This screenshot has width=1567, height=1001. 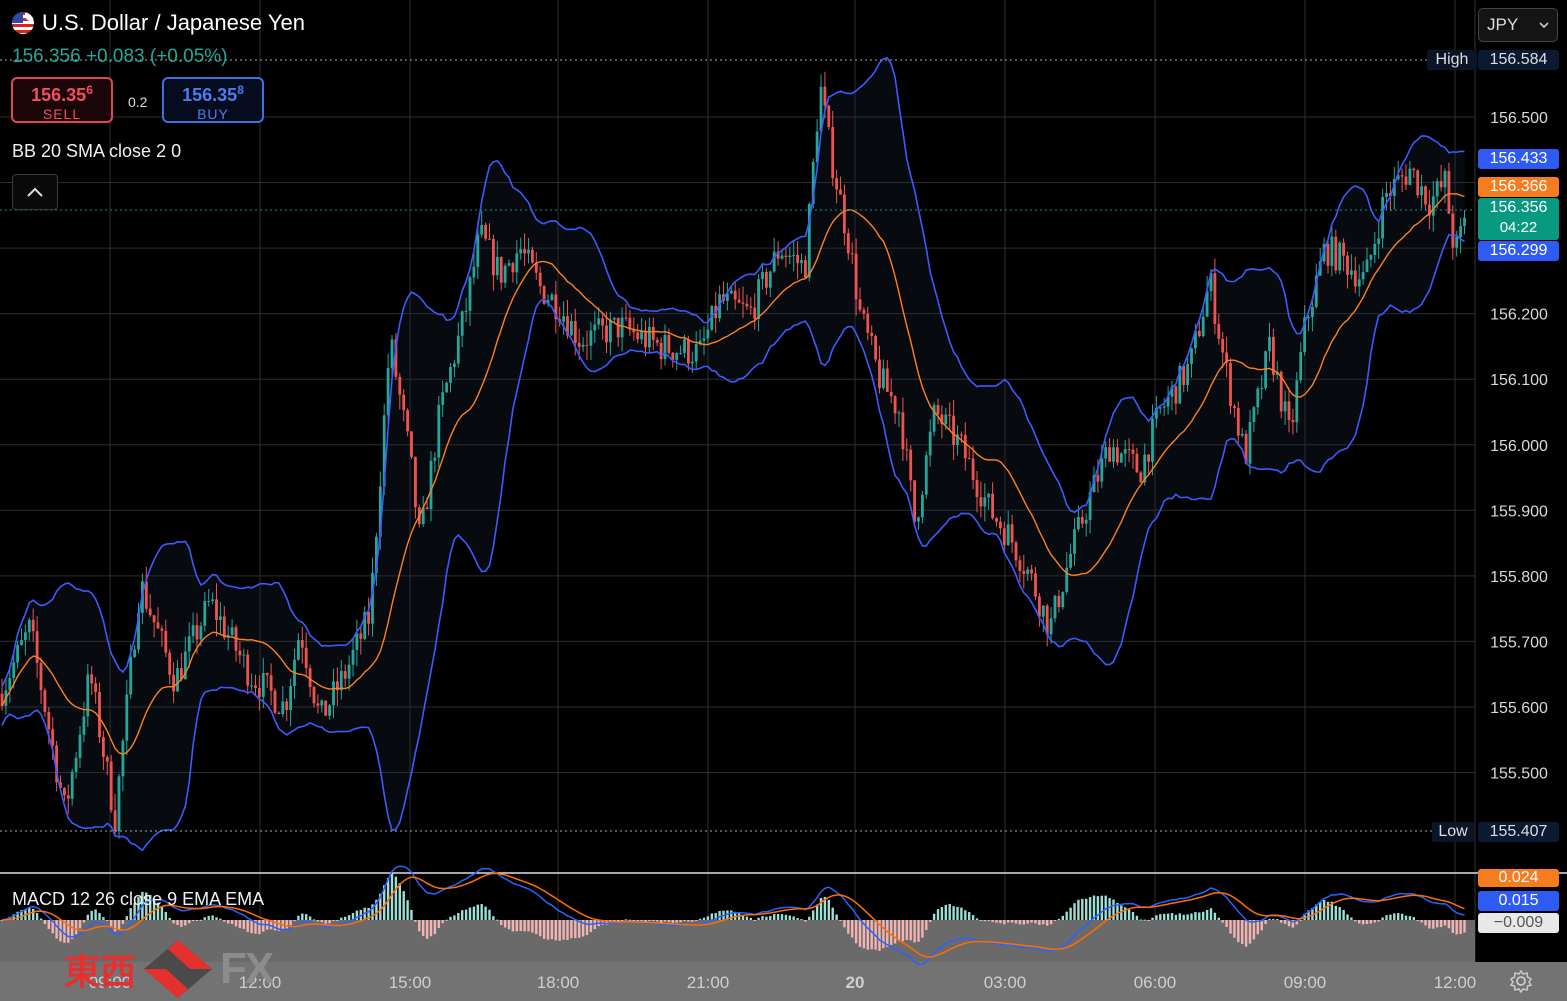 I want to click on sell-button: 156.356 SELL, so click(x=62, y=100).